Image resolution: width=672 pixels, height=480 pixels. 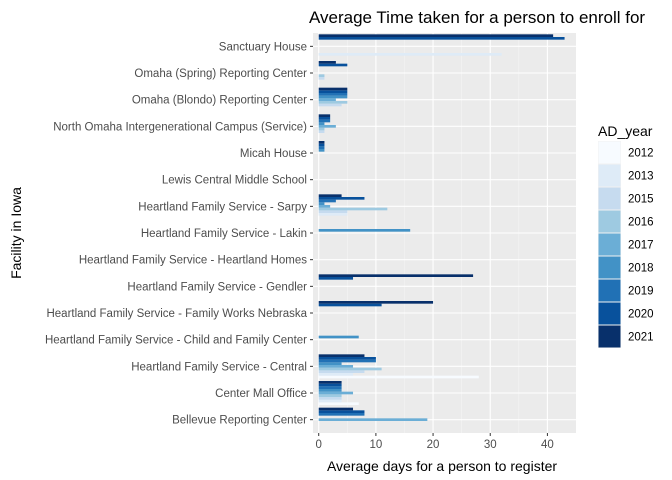 What do you see at coordinates (319, 445) in the screenshot?
I see `x-tick-label: 0` at bounding box center [319, 445].